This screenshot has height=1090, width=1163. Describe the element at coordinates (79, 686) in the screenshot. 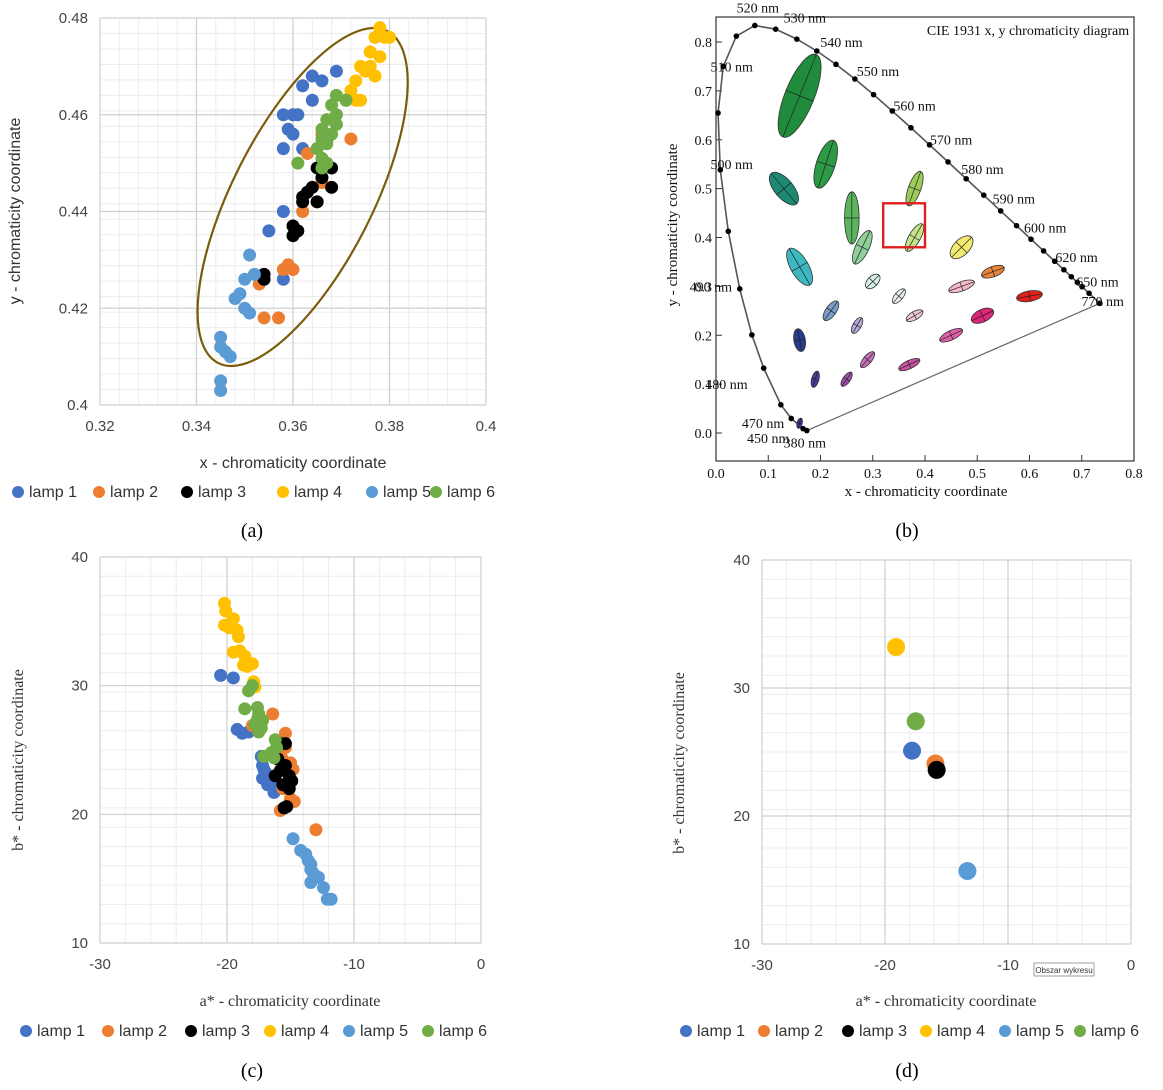

I see `y-tick-label: 30` at that location.